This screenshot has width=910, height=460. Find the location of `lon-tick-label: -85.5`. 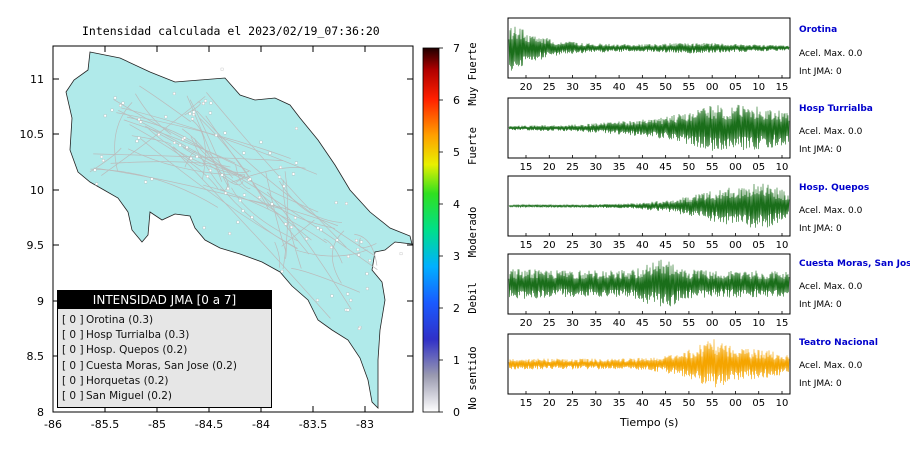

lon-tick-label: -85.5 is located at coordinates (105, 424).